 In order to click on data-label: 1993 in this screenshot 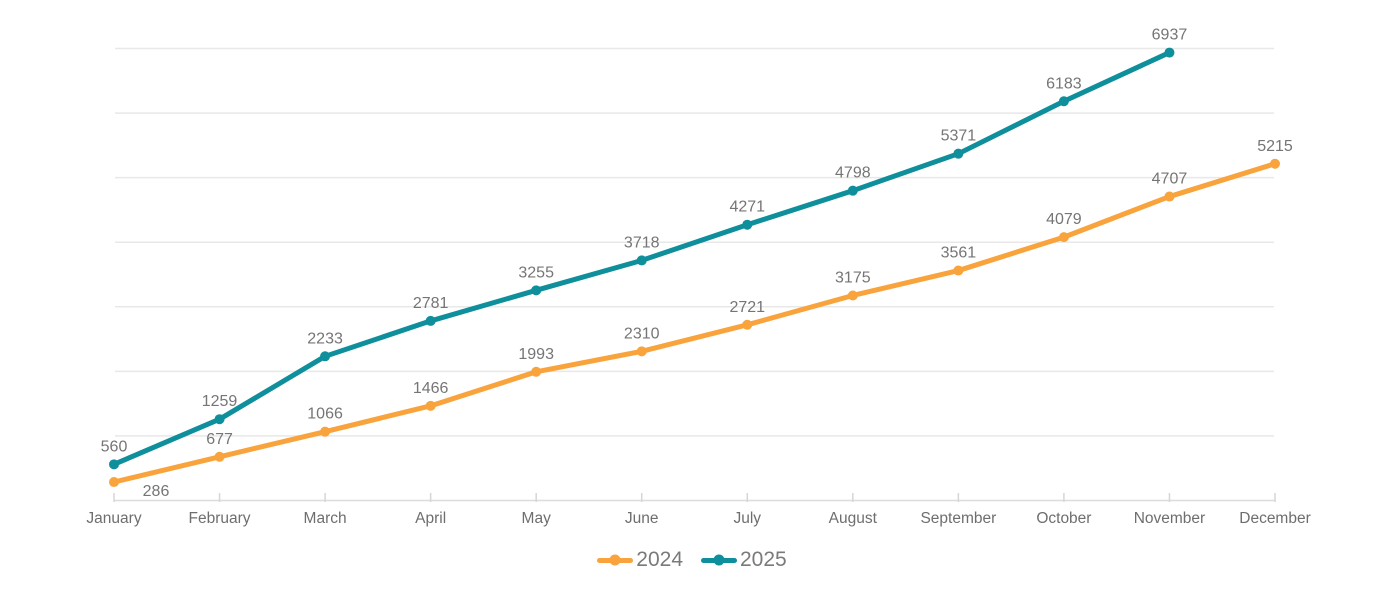, I will do `click(536, 354)`.